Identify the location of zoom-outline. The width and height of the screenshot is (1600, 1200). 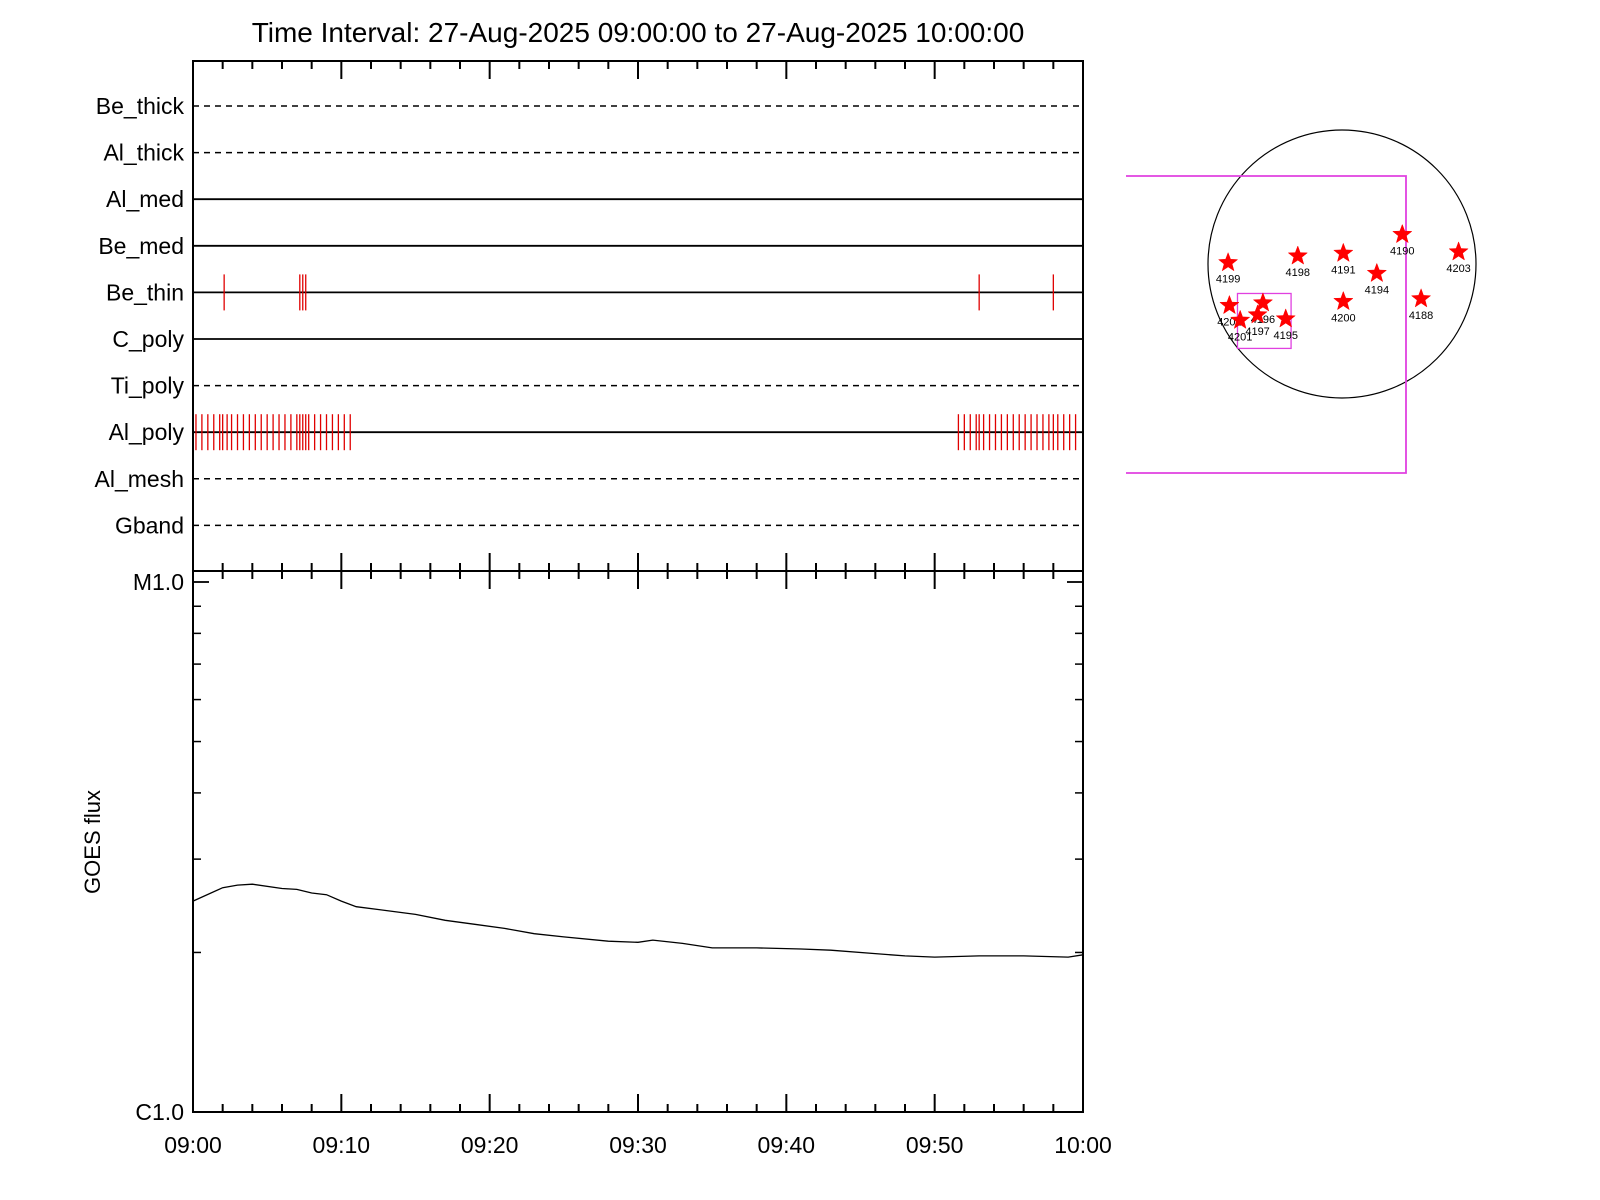
(1266, 324).